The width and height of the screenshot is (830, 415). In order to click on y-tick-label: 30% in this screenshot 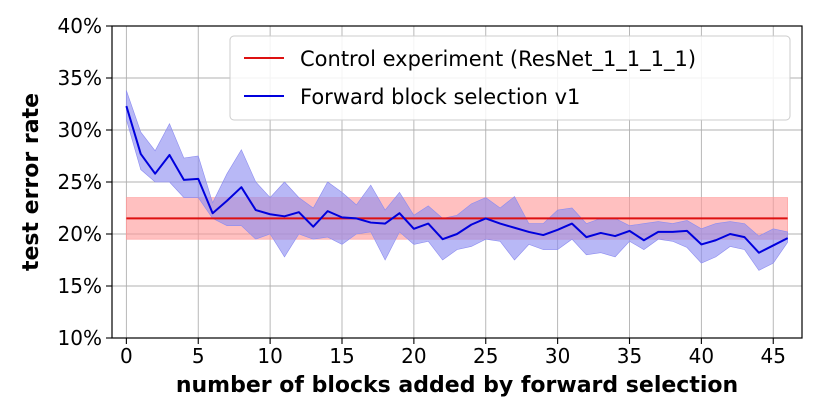, I will do `click(80, 130)`.